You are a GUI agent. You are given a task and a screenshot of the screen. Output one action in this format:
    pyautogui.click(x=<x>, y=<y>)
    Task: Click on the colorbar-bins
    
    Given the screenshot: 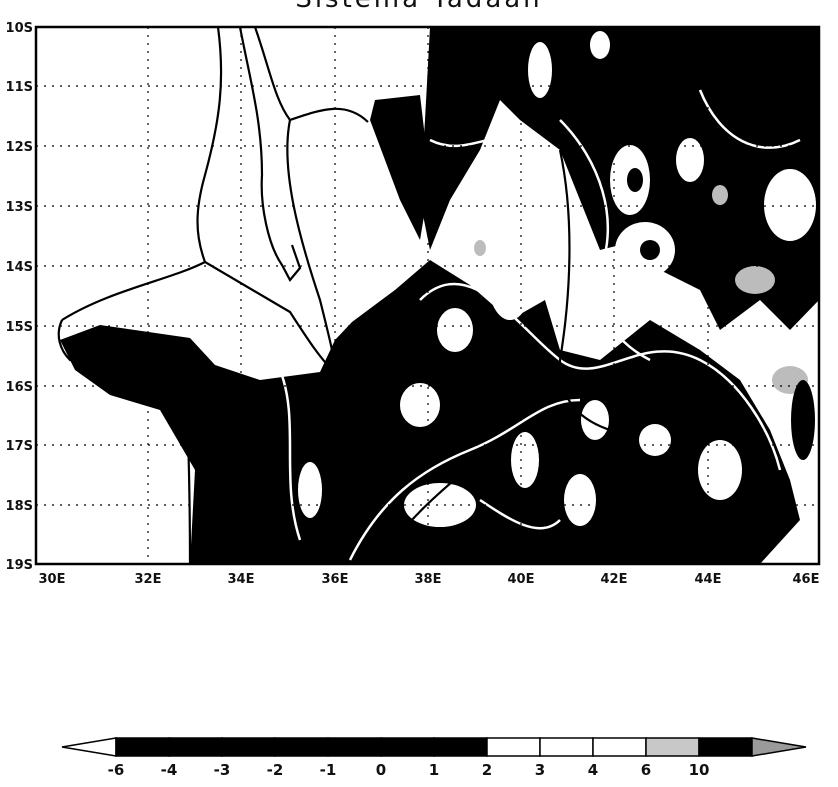 What is the action you would take?
    pyautogui.click(x=434, y=747)
    